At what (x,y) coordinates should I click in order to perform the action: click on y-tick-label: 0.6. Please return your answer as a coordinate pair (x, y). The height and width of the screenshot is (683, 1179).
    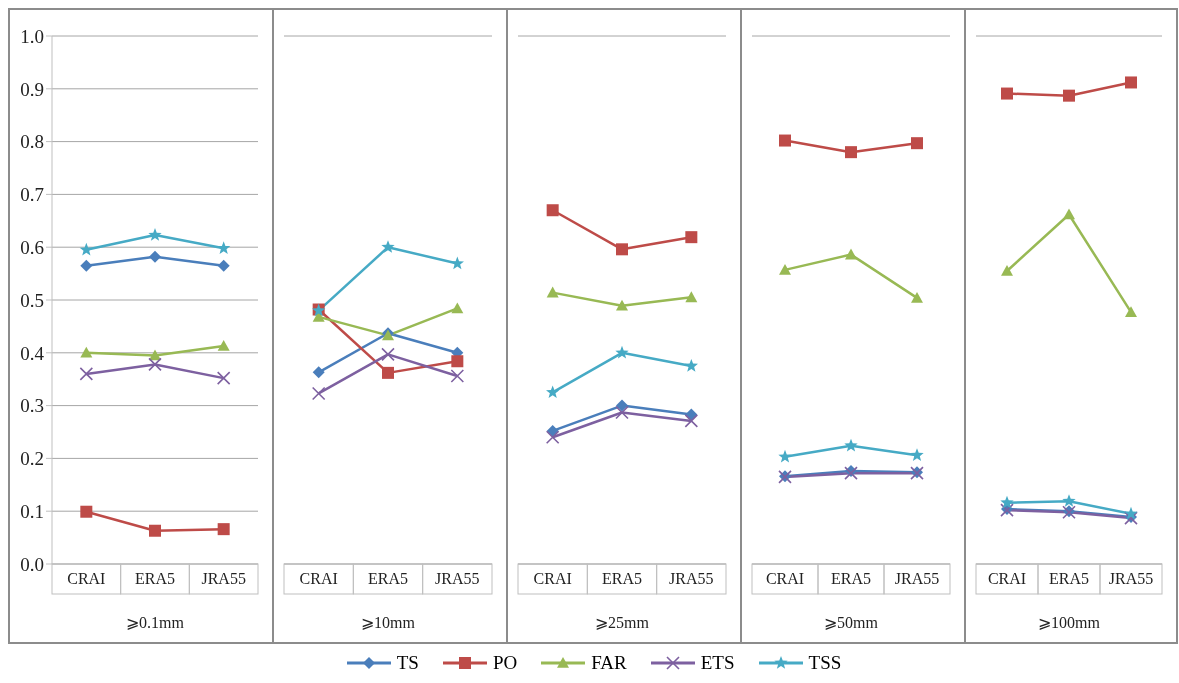
    Looking at the image, I should click on (32, 247).